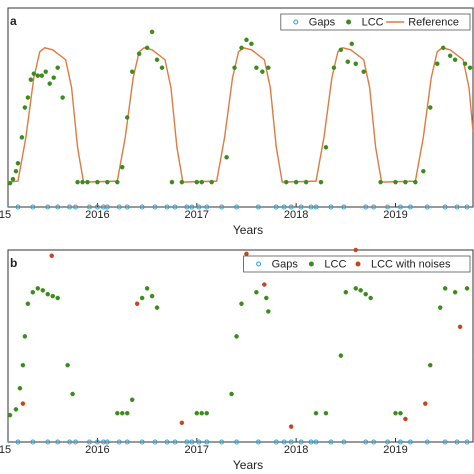 The width and height of the screenshot is (474, 474). I want to click on x-tick-label: 2019, so click(395, 215).